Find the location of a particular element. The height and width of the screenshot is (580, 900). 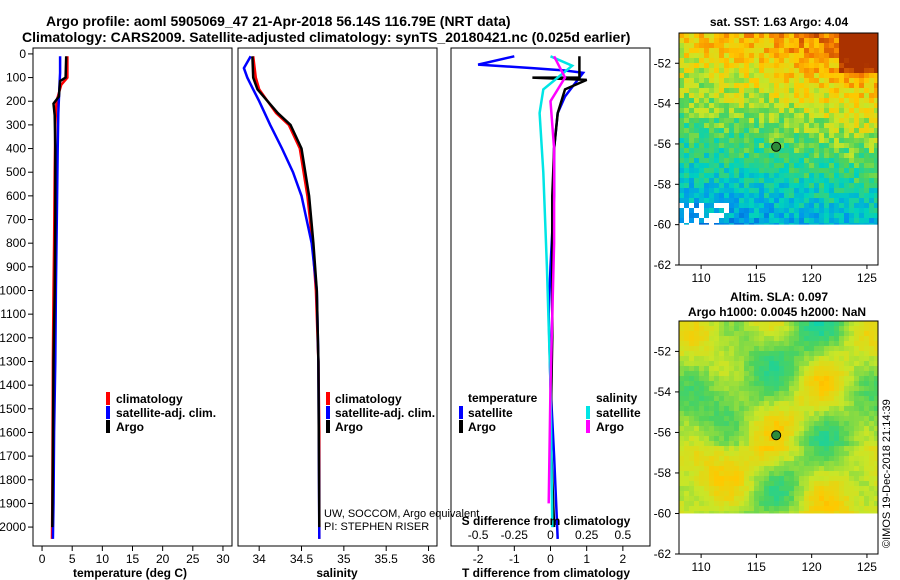

lon-tick-label: 125 is located at coordinates (867, 278).